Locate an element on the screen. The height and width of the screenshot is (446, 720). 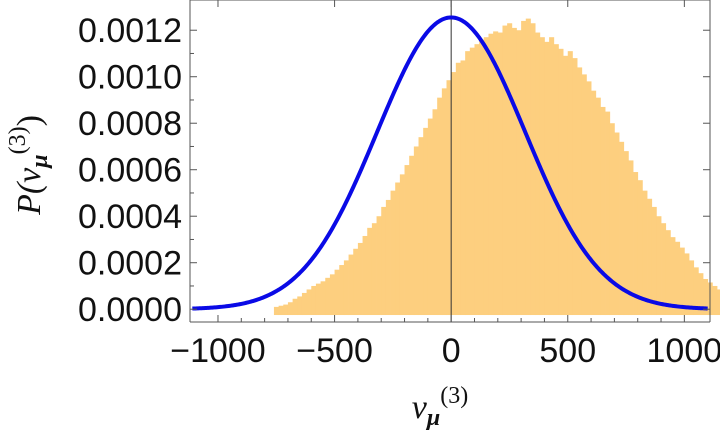
y-axis-title-text: P(ν is located at coordinates (29, 191).